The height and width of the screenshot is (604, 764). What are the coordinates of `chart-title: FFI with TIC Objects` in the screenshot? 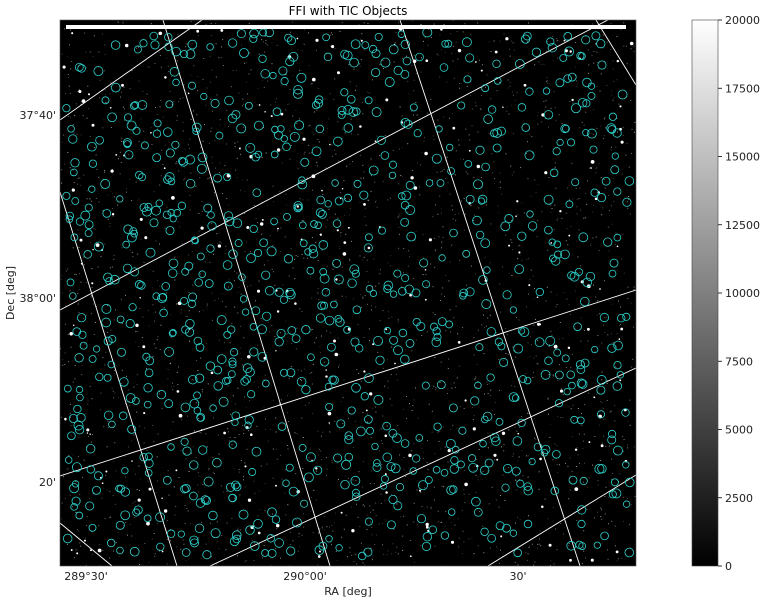 It's located at (348, 11).